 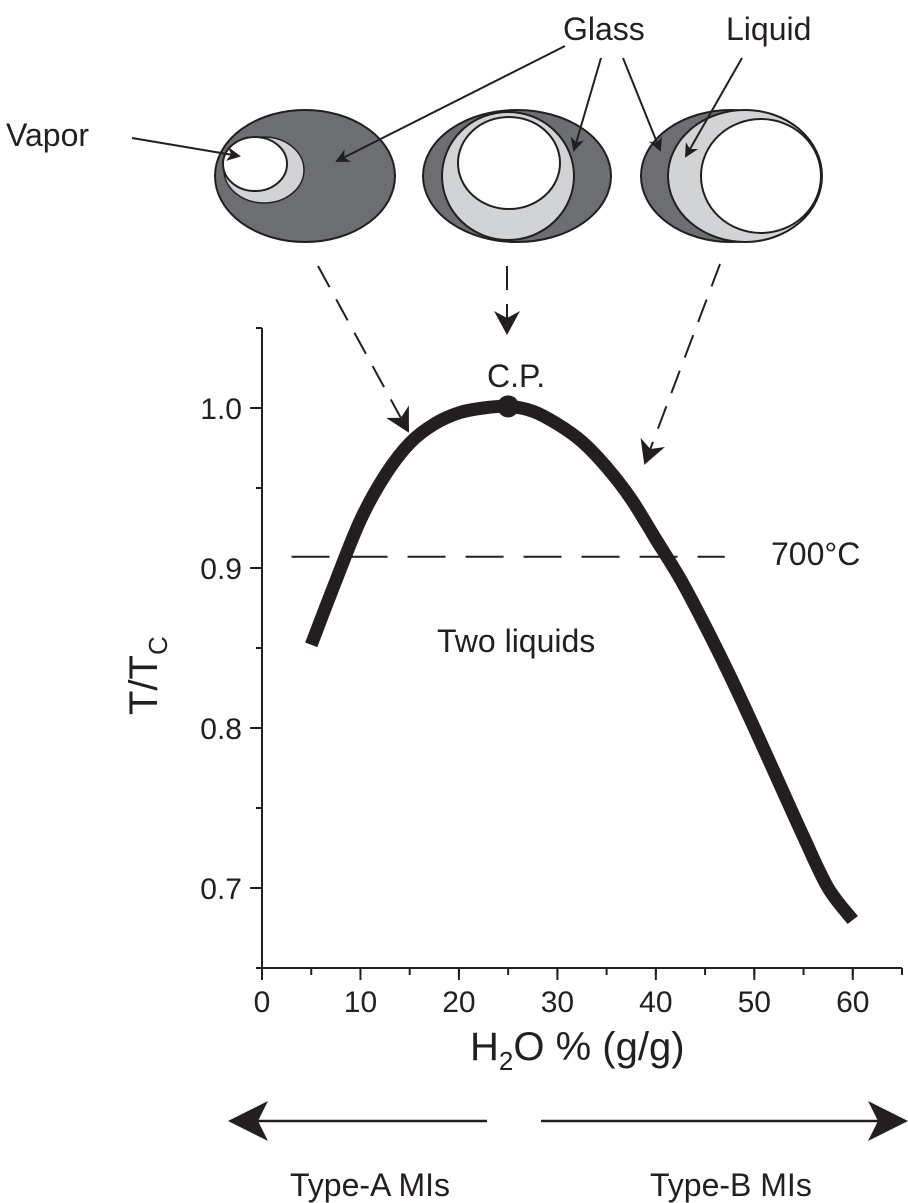 What do you see at coordinates (754, 1002) in the screenshot?
I see `x-tick-label: 50` at bounding box center [754, 1002].